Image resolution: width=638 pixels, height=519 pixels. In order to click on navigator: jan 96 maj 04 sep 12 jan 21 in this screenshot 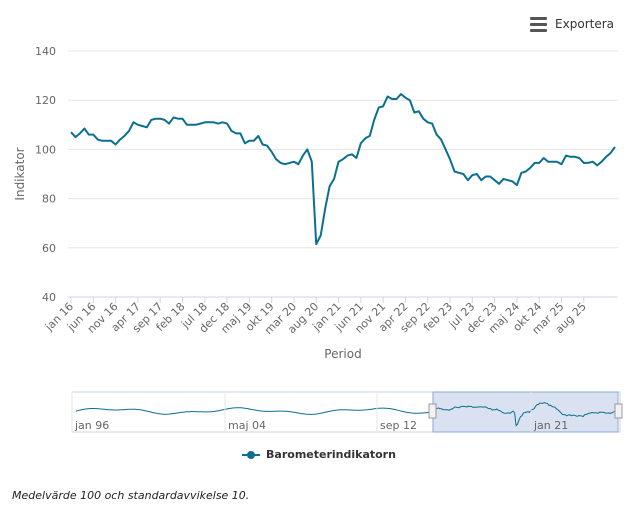, I will do `click(347, 412)`.